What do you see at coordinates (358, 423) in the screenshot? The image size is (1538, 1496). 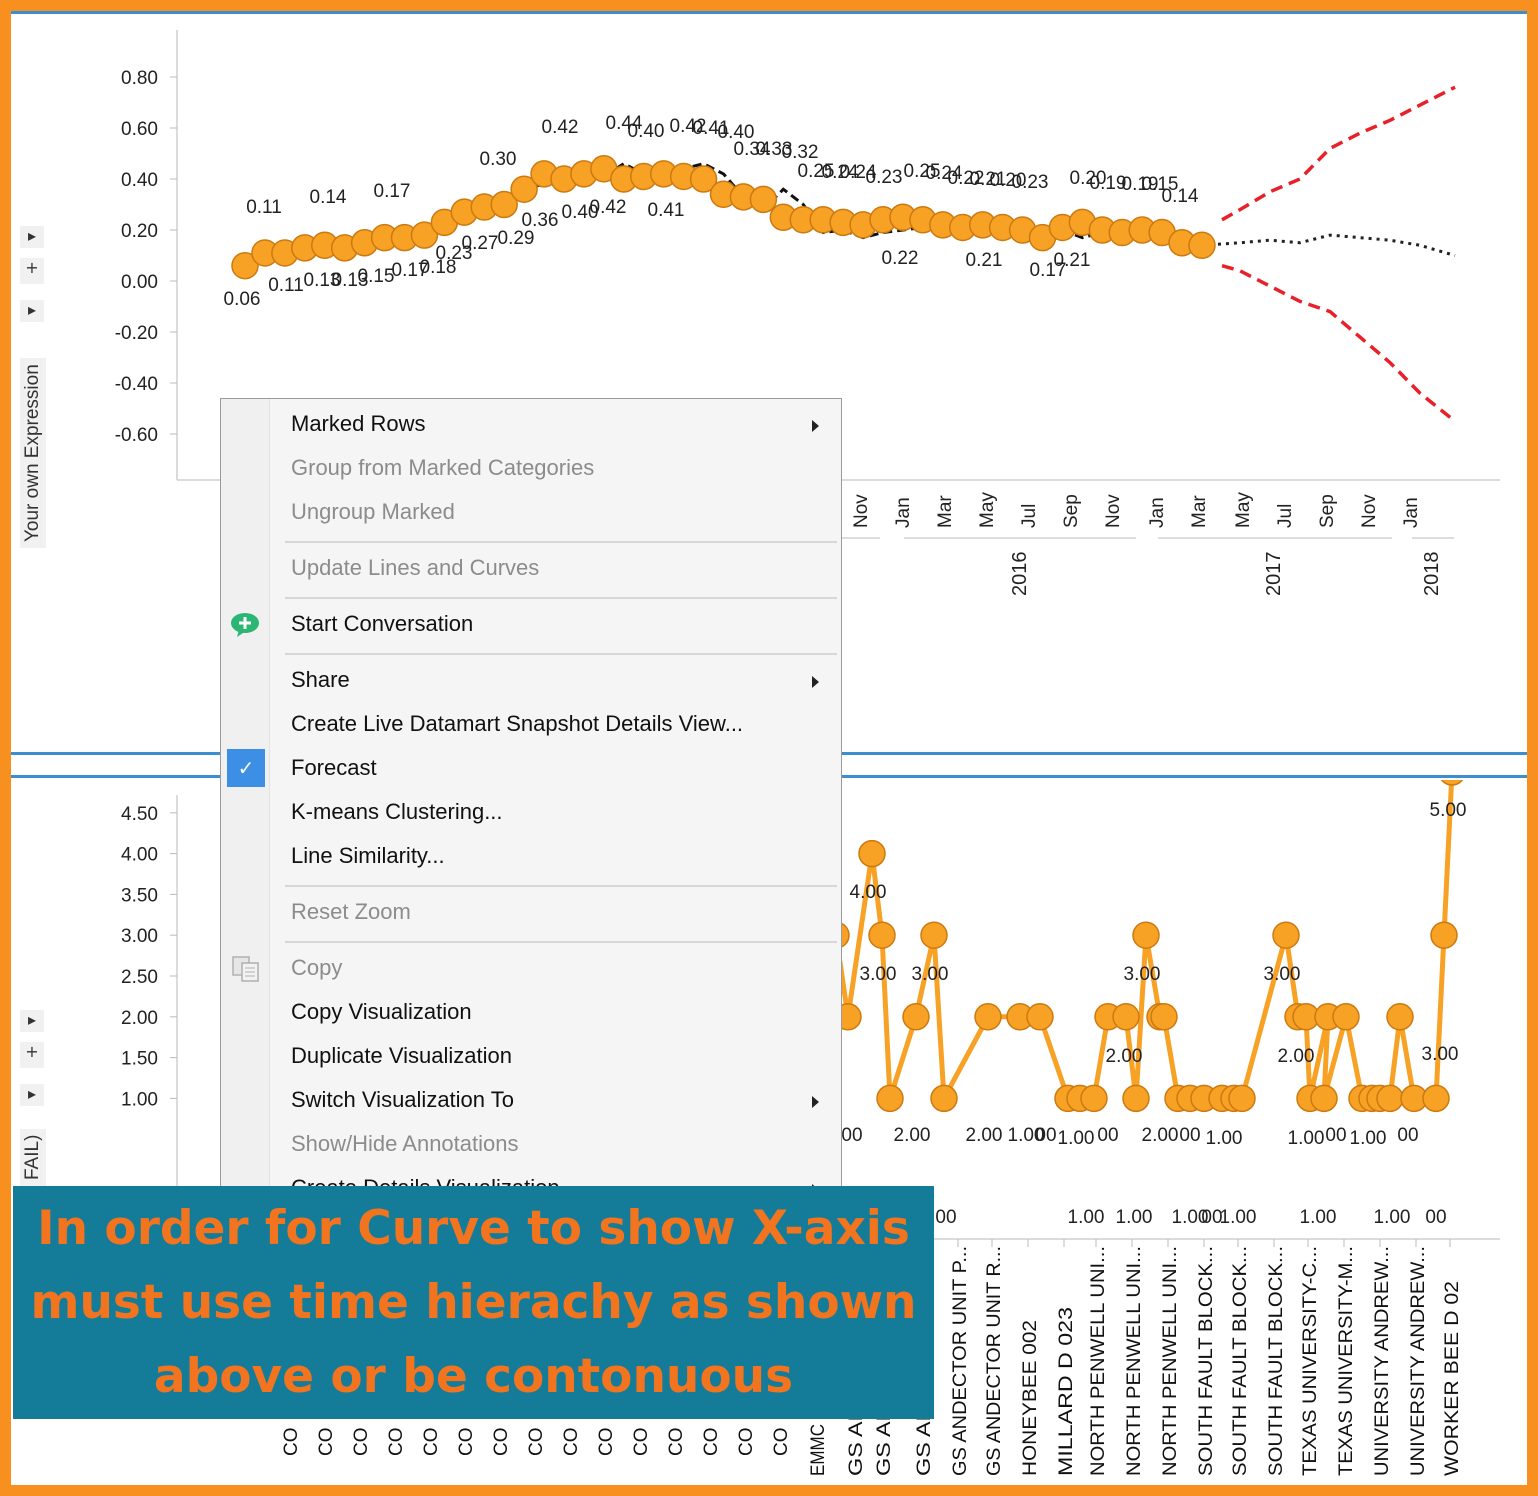 I see `menu-item-marked-rows: Marked Rows` at bounding box center [358, 423].